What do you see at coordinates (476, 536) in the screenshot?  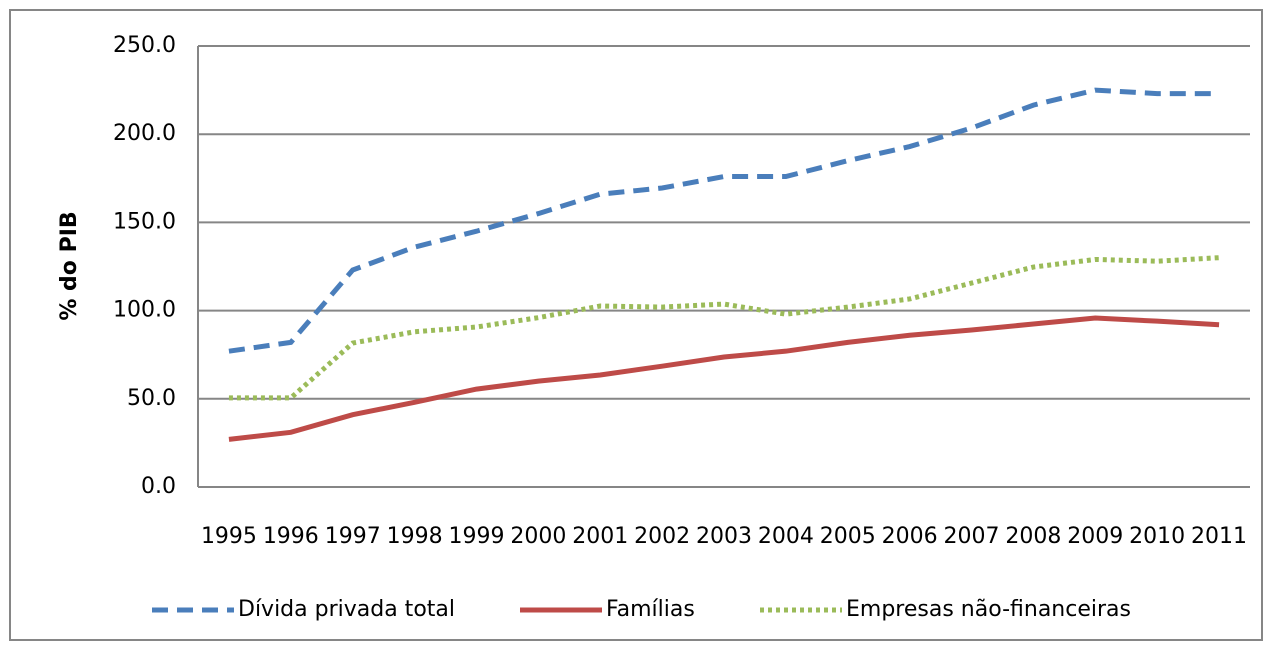 I see `x-tick-label: 1999` at bounding box center [476, 536].